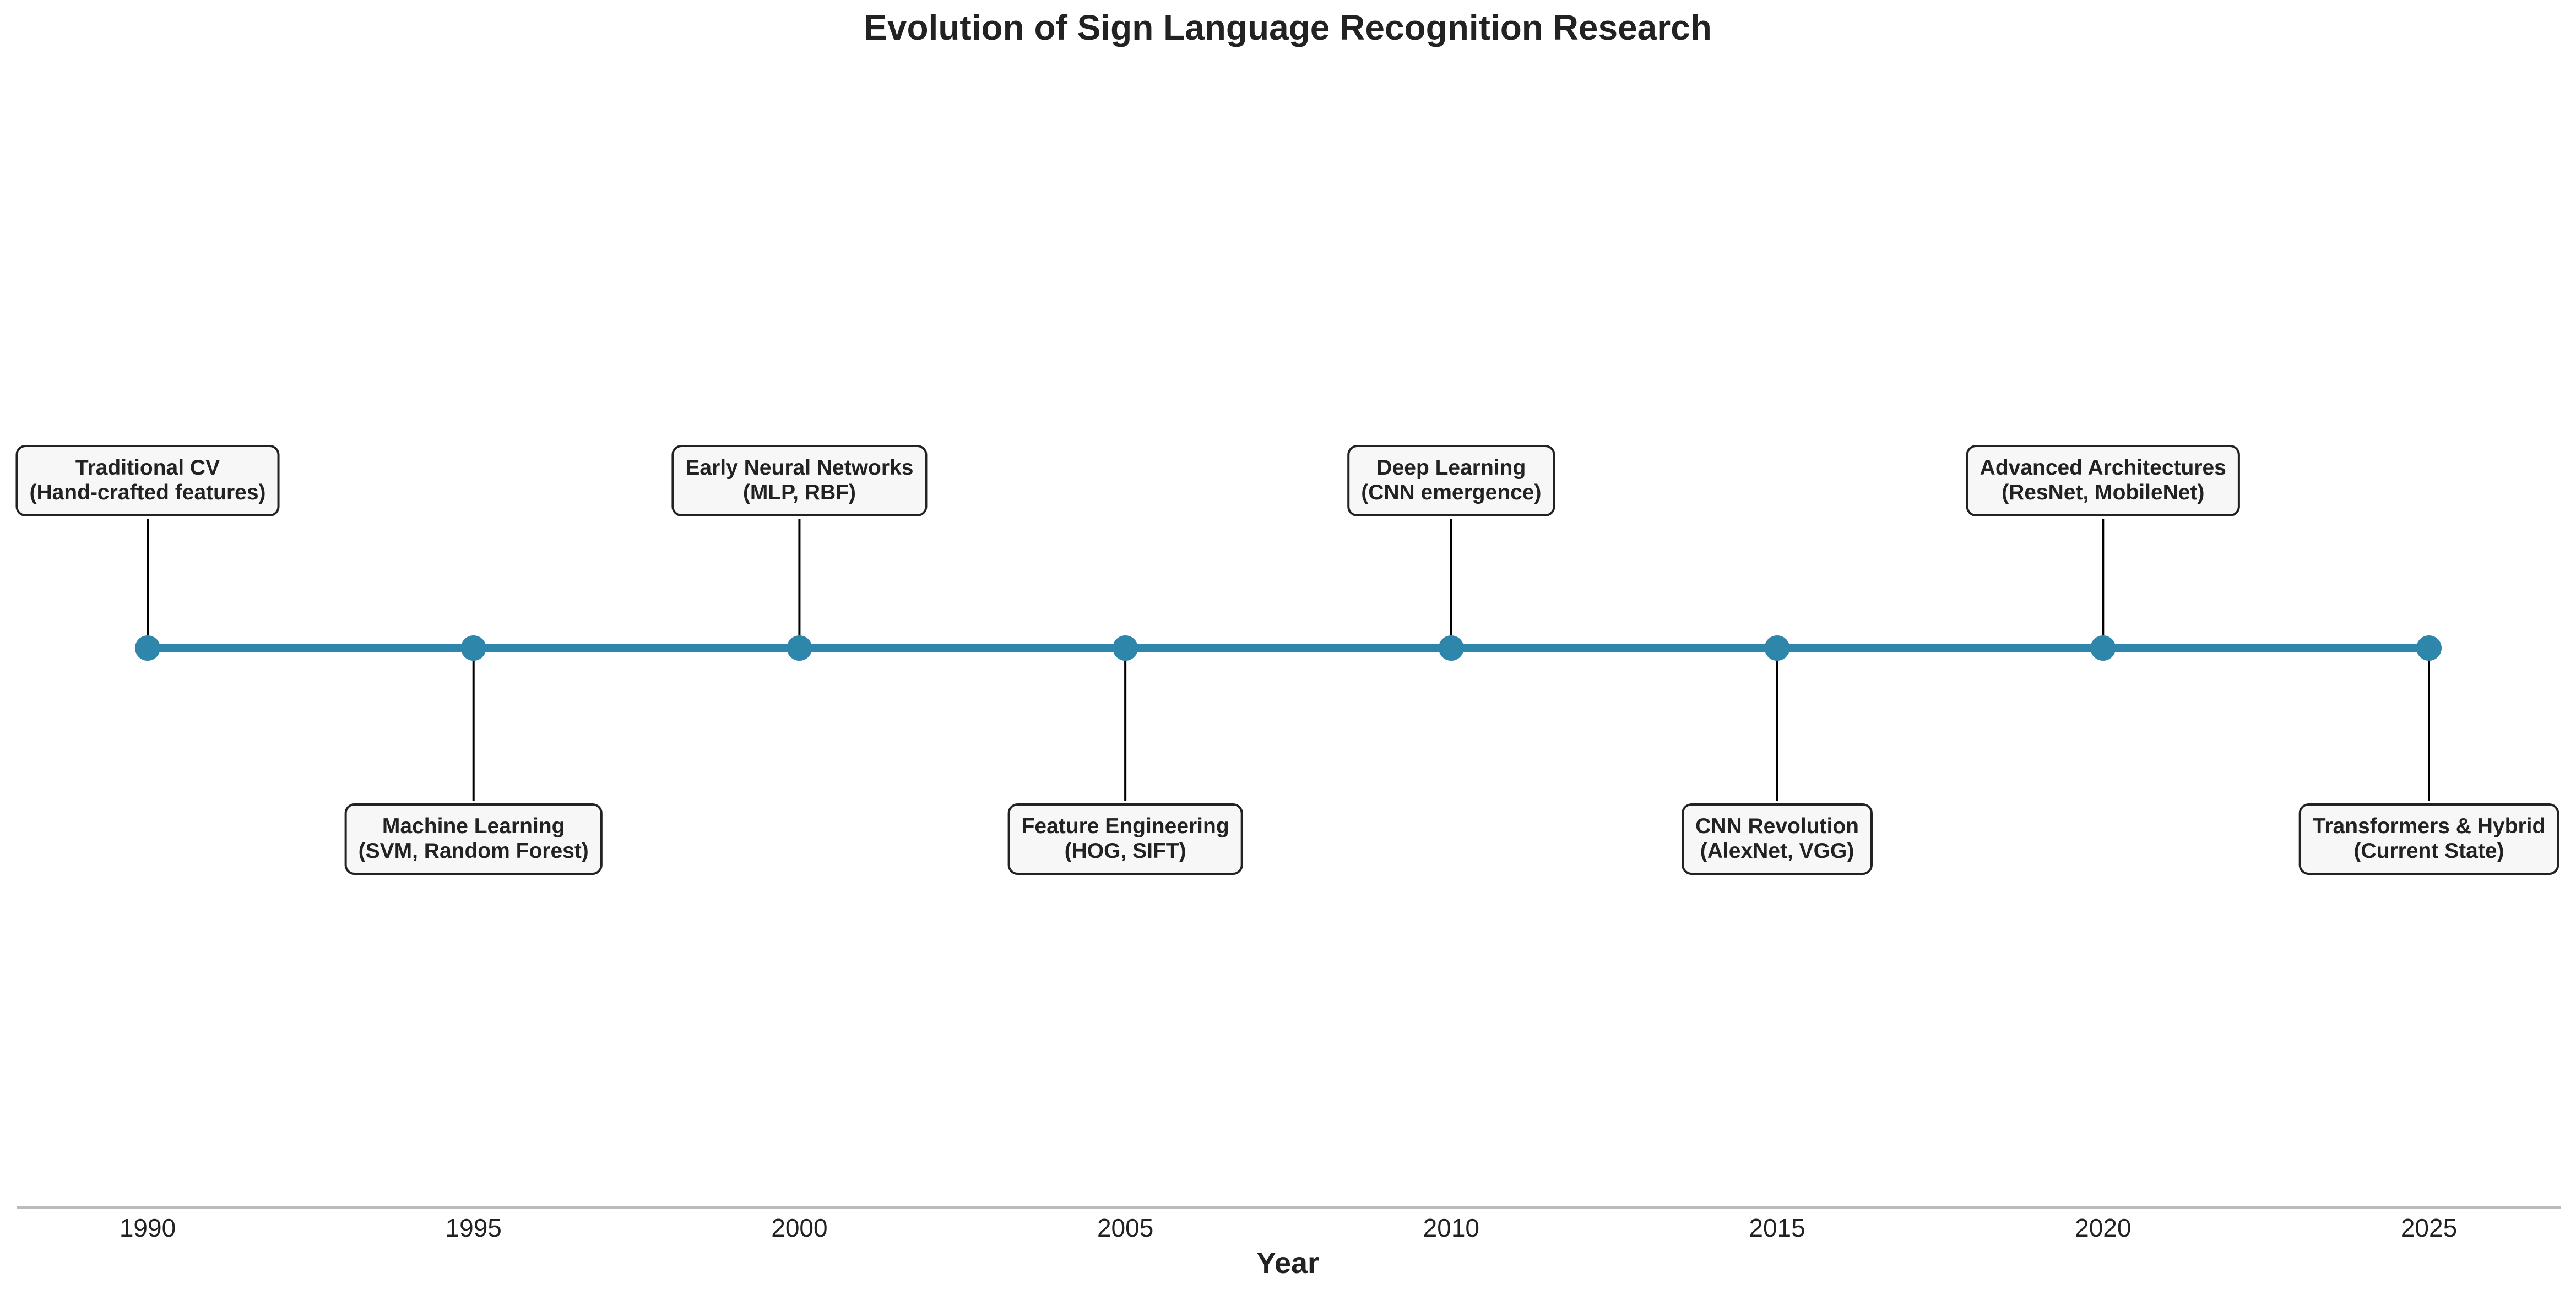  I want to click on milestone-detail: (SVM, Random Forest), so click(474, 851).